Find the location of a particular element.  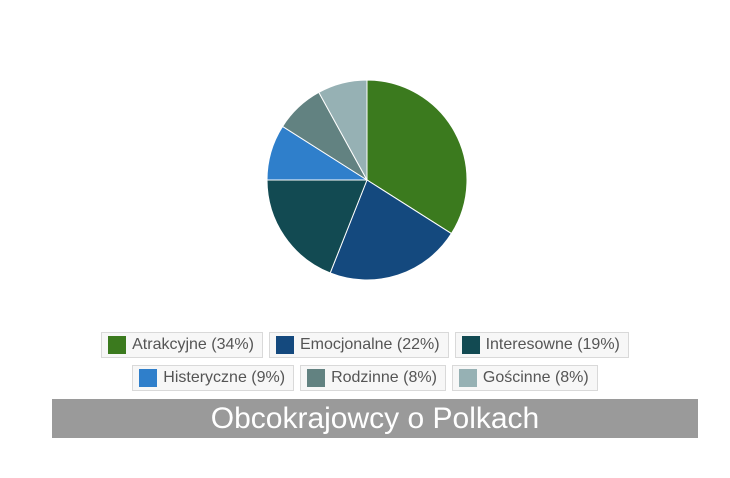

pie-chart is located at coordinates (367, 180).